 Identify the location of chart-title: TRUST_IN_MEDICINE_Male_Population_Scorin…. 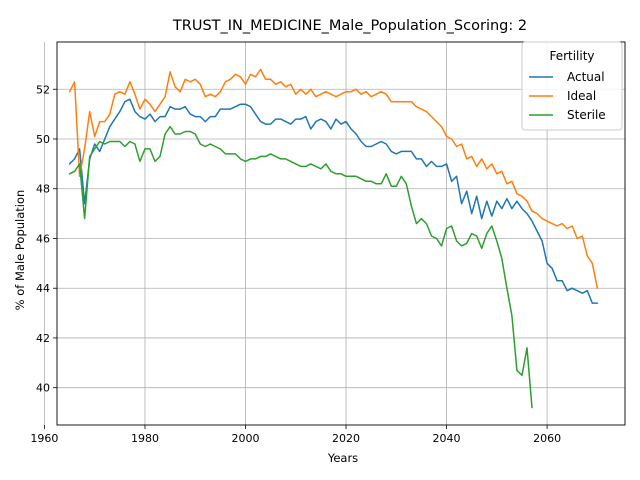
(349, 26).